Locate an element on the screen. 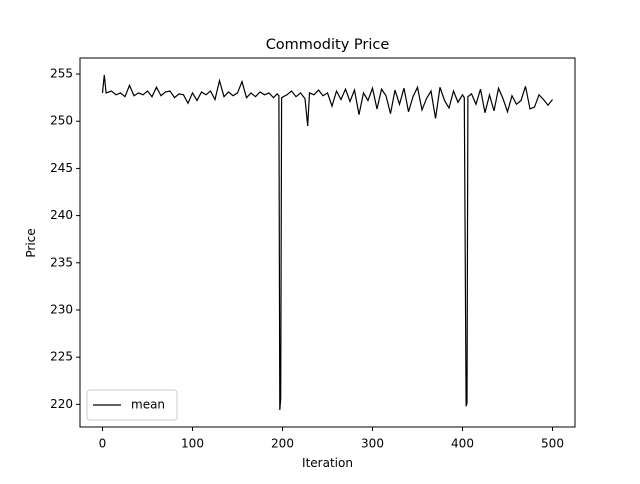 This screenshot has height=484, width=640. x-tick-label: 400 is located at coordinates (462, 444).